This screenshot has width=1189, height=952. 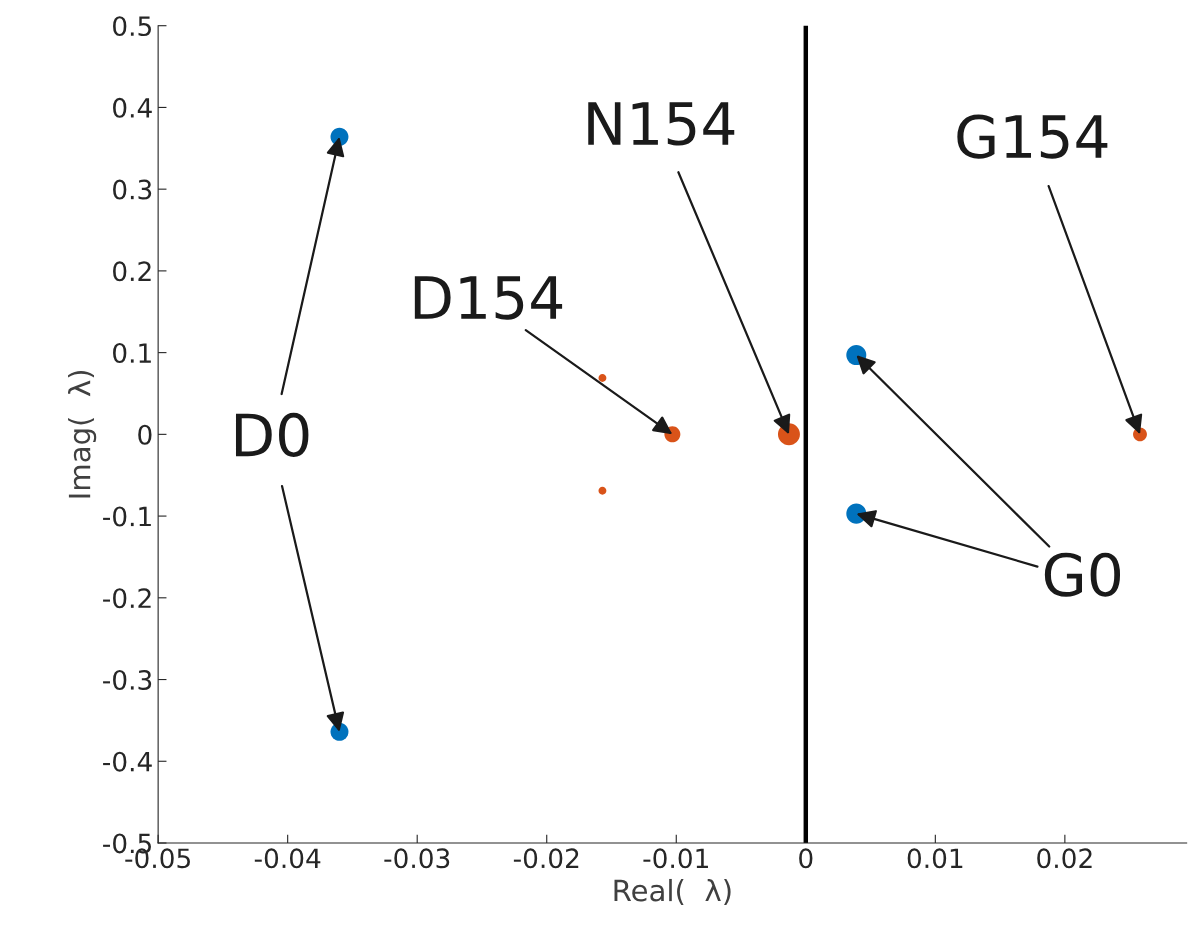 What do you see at coordinates (132, 353) in the screenshot?
I see `y-tick-label: 0.1` at bounding box center [132, 353].